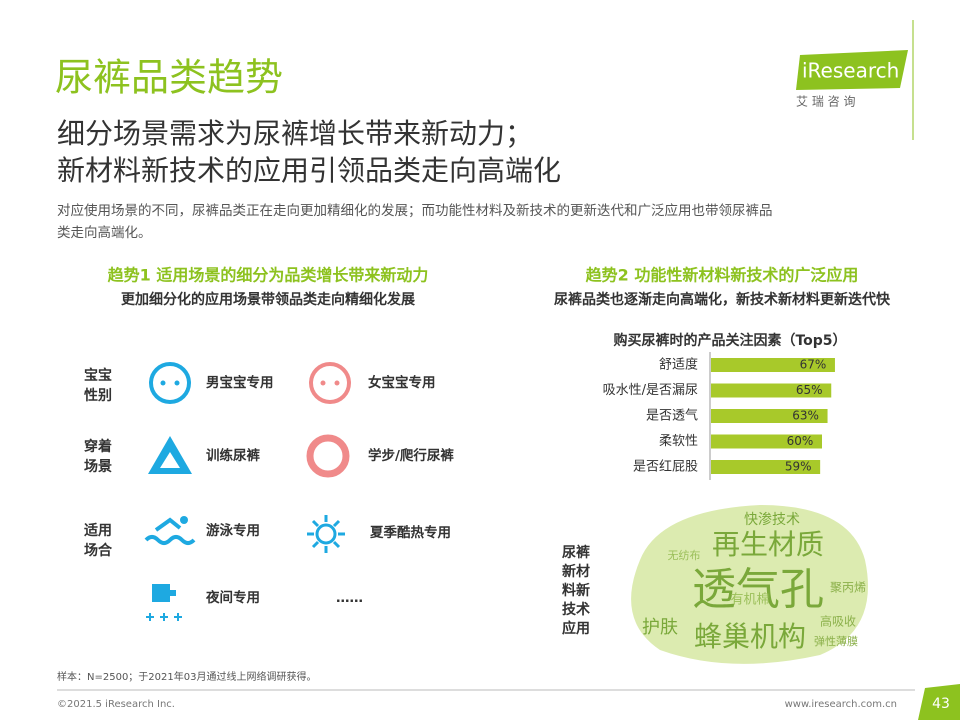 This screenshot has width=960, height=720. Describe the element at coordinates (576, 590) in the screenshot. I see `side-label: 料新` at that location.